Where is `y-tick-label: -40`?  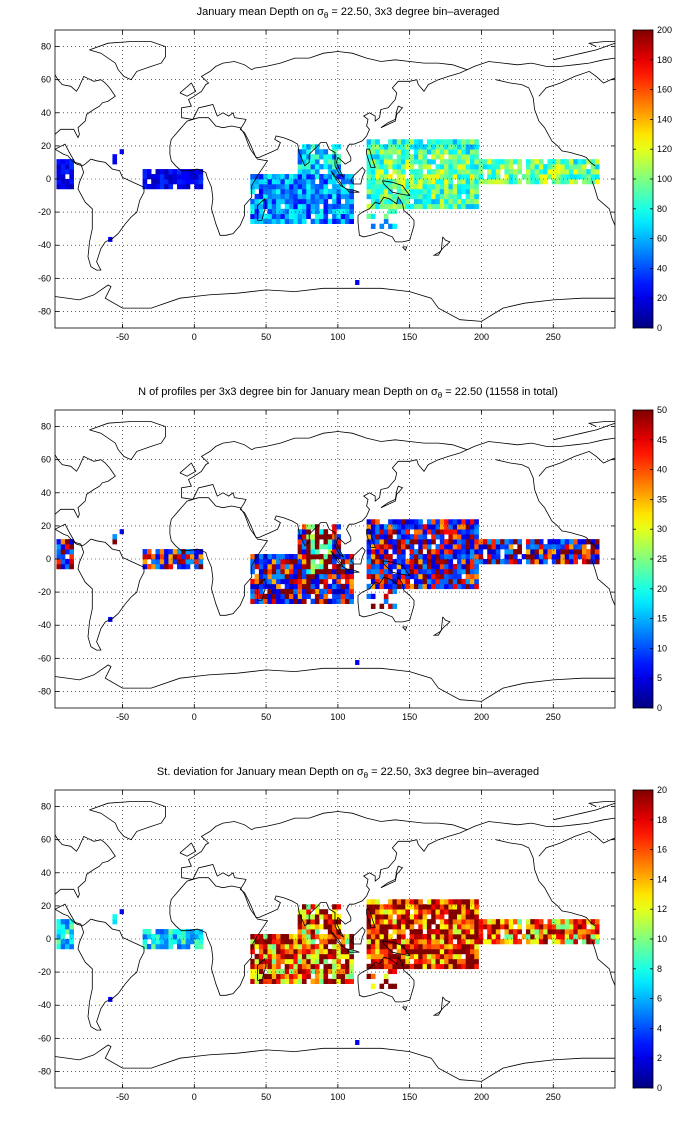
y-tick-label: -40 is located at coordinates (44, 1005).